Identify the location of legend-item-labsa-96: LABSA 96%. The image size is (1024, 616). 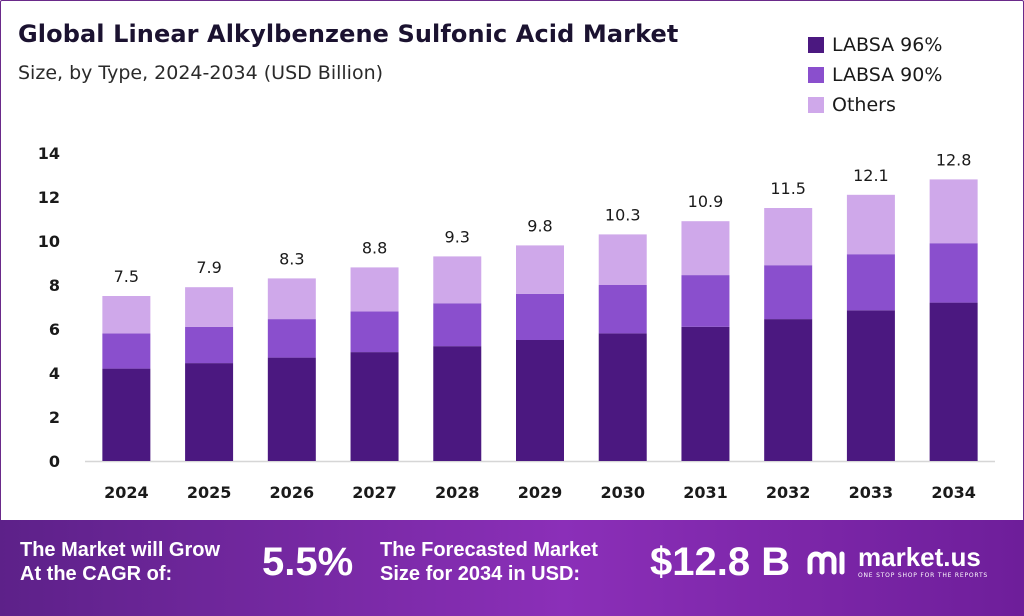
(875, 45).